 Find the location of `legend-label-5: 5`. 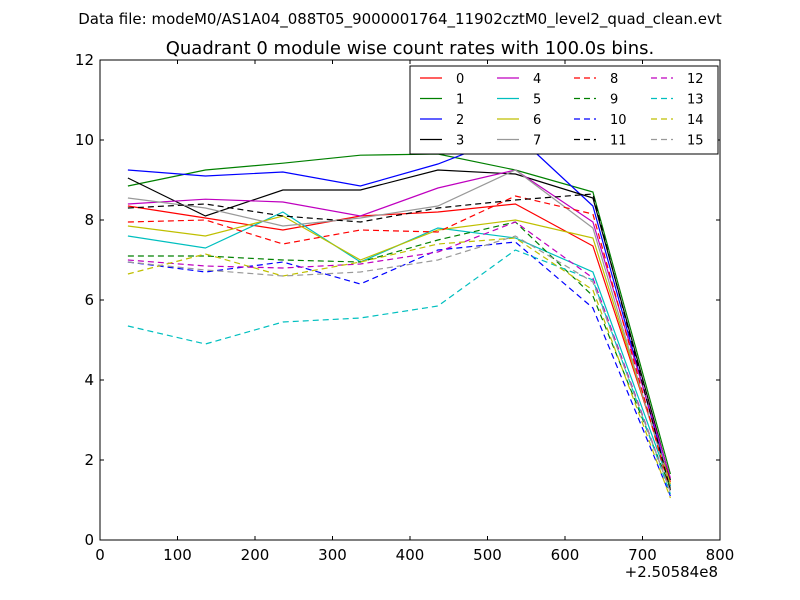

legend-label-5: 5 is located at coordinates (537, 100).